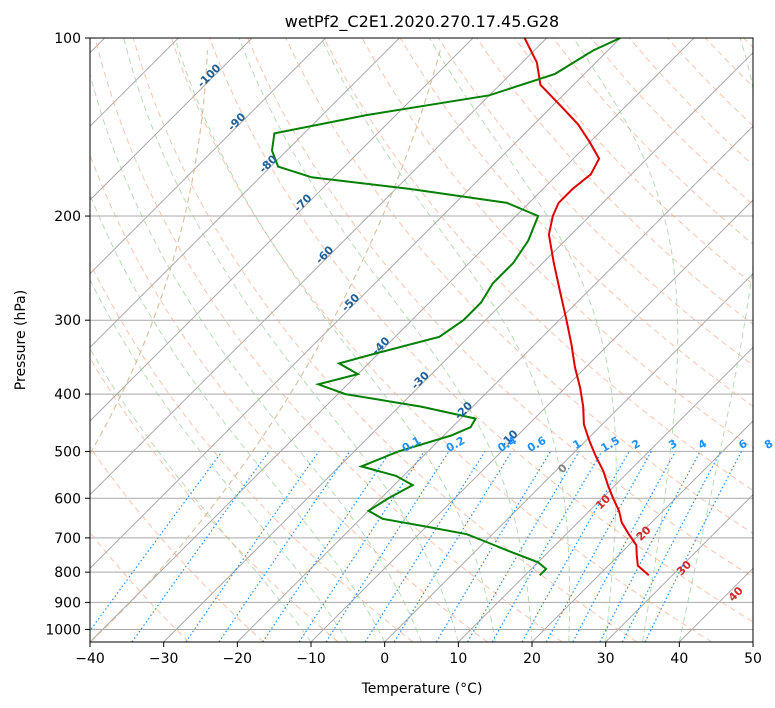 This screenshot has height=708, width=775. Describe the element at coordinates (768, 444) in the screenshot. I see `mixing-ratio-label: 8` at that location.